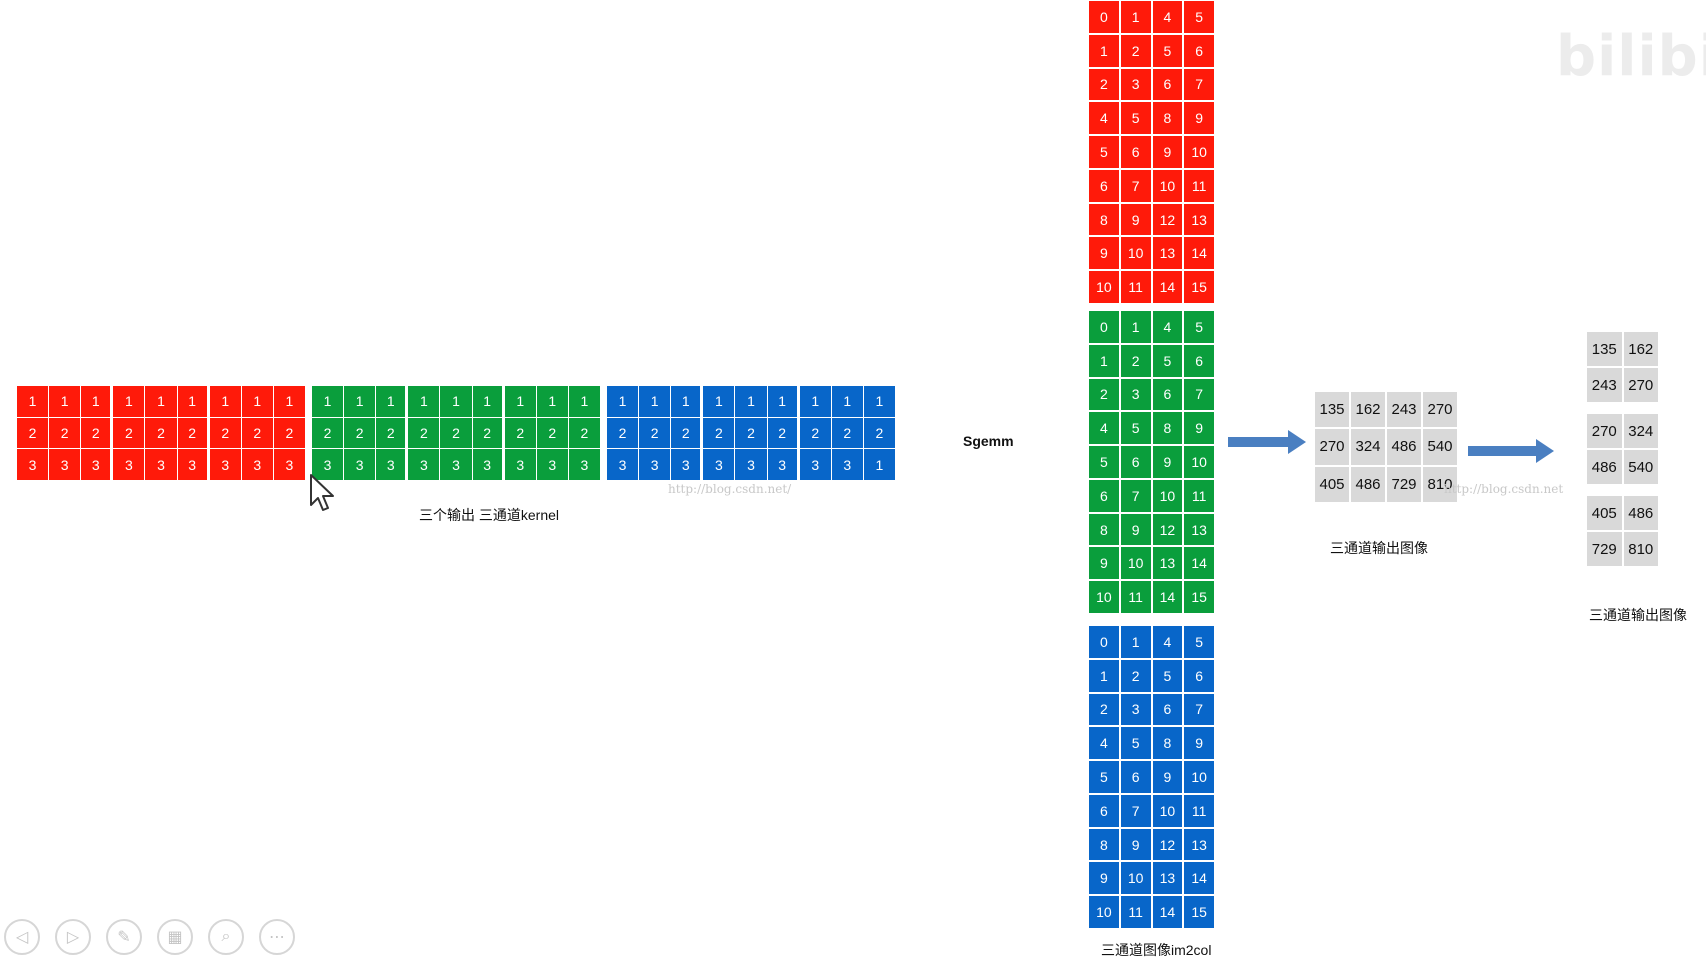 This screenshot has height=960, width=1706. What do you see at coordinates (1386, 447) in the screenshot?
I see `output-matrix: 135 162 243 270 270 324 486 540 405 486 729 810` at bounding box center [1386, 447].